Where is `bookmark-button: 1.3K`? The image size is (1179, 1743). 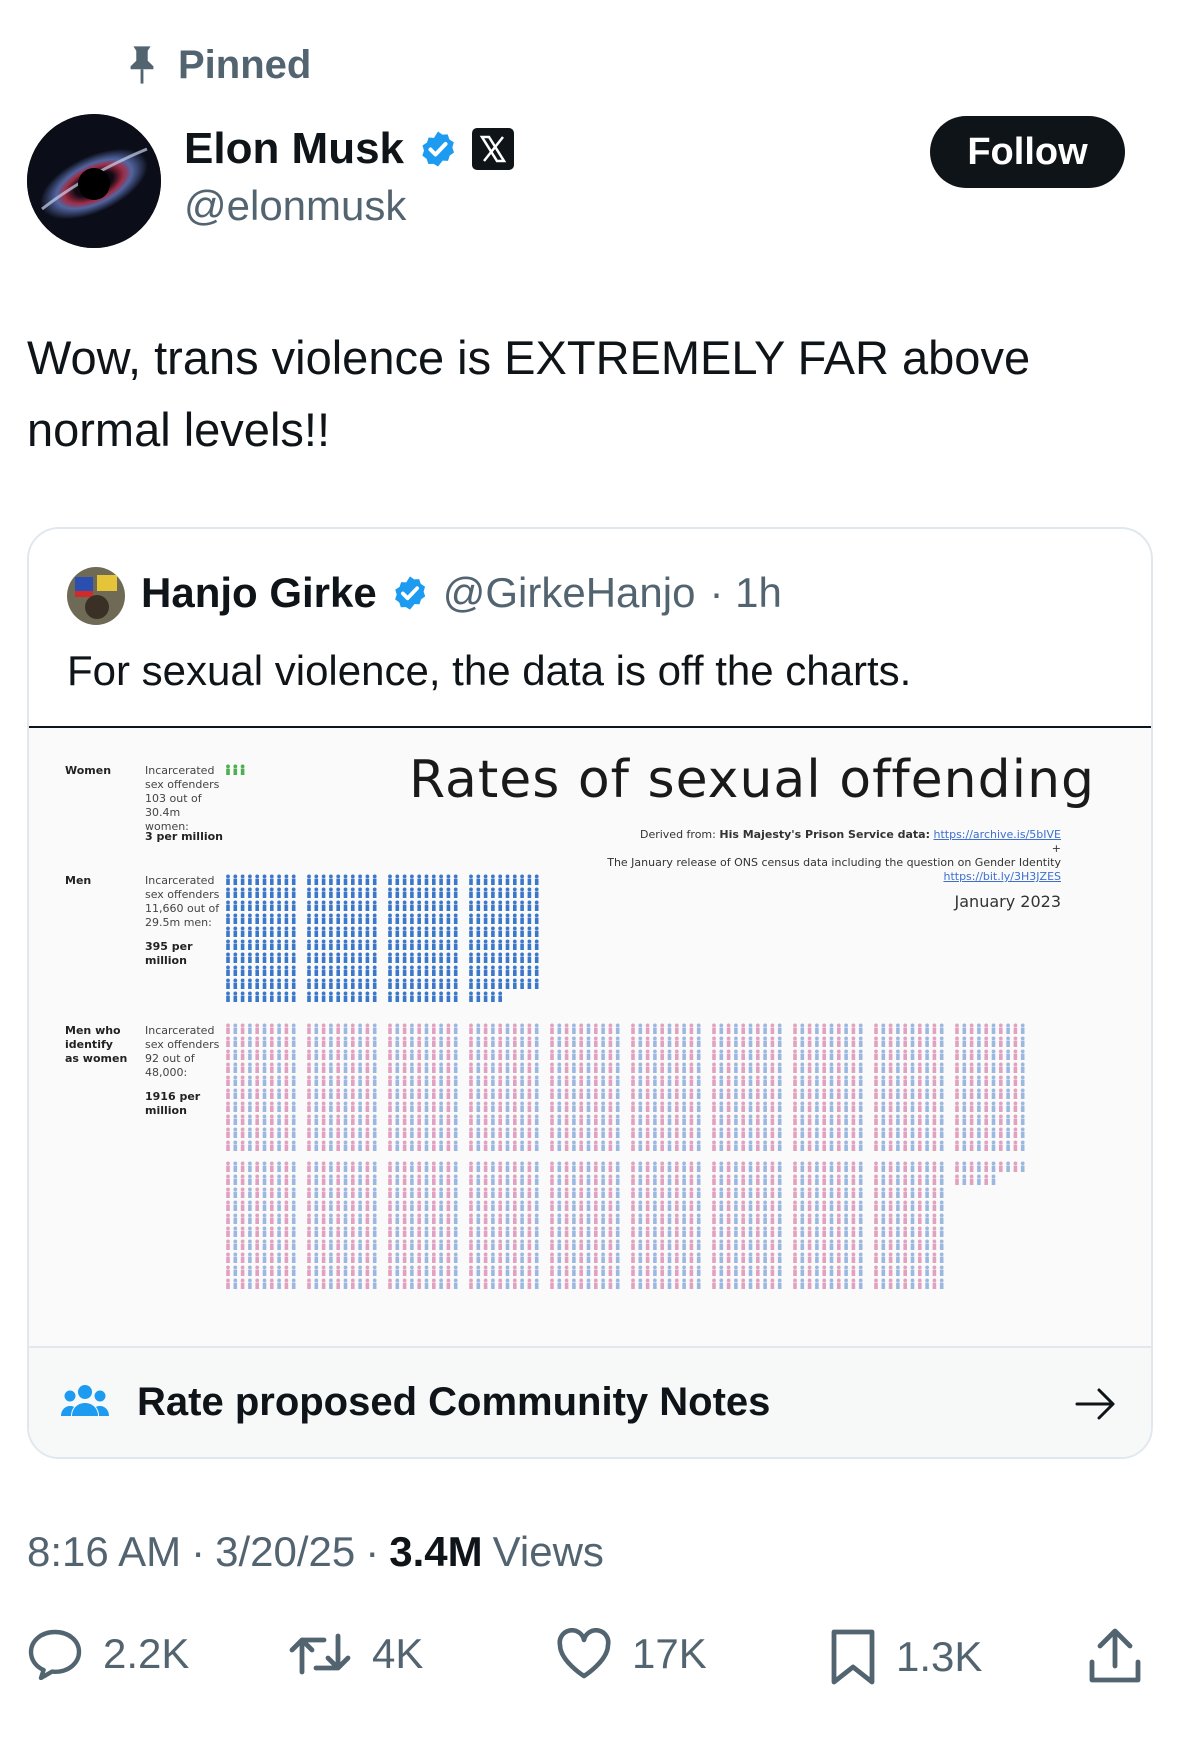
bookmark-button: 1.3K is located at coordinates (906, 1657).